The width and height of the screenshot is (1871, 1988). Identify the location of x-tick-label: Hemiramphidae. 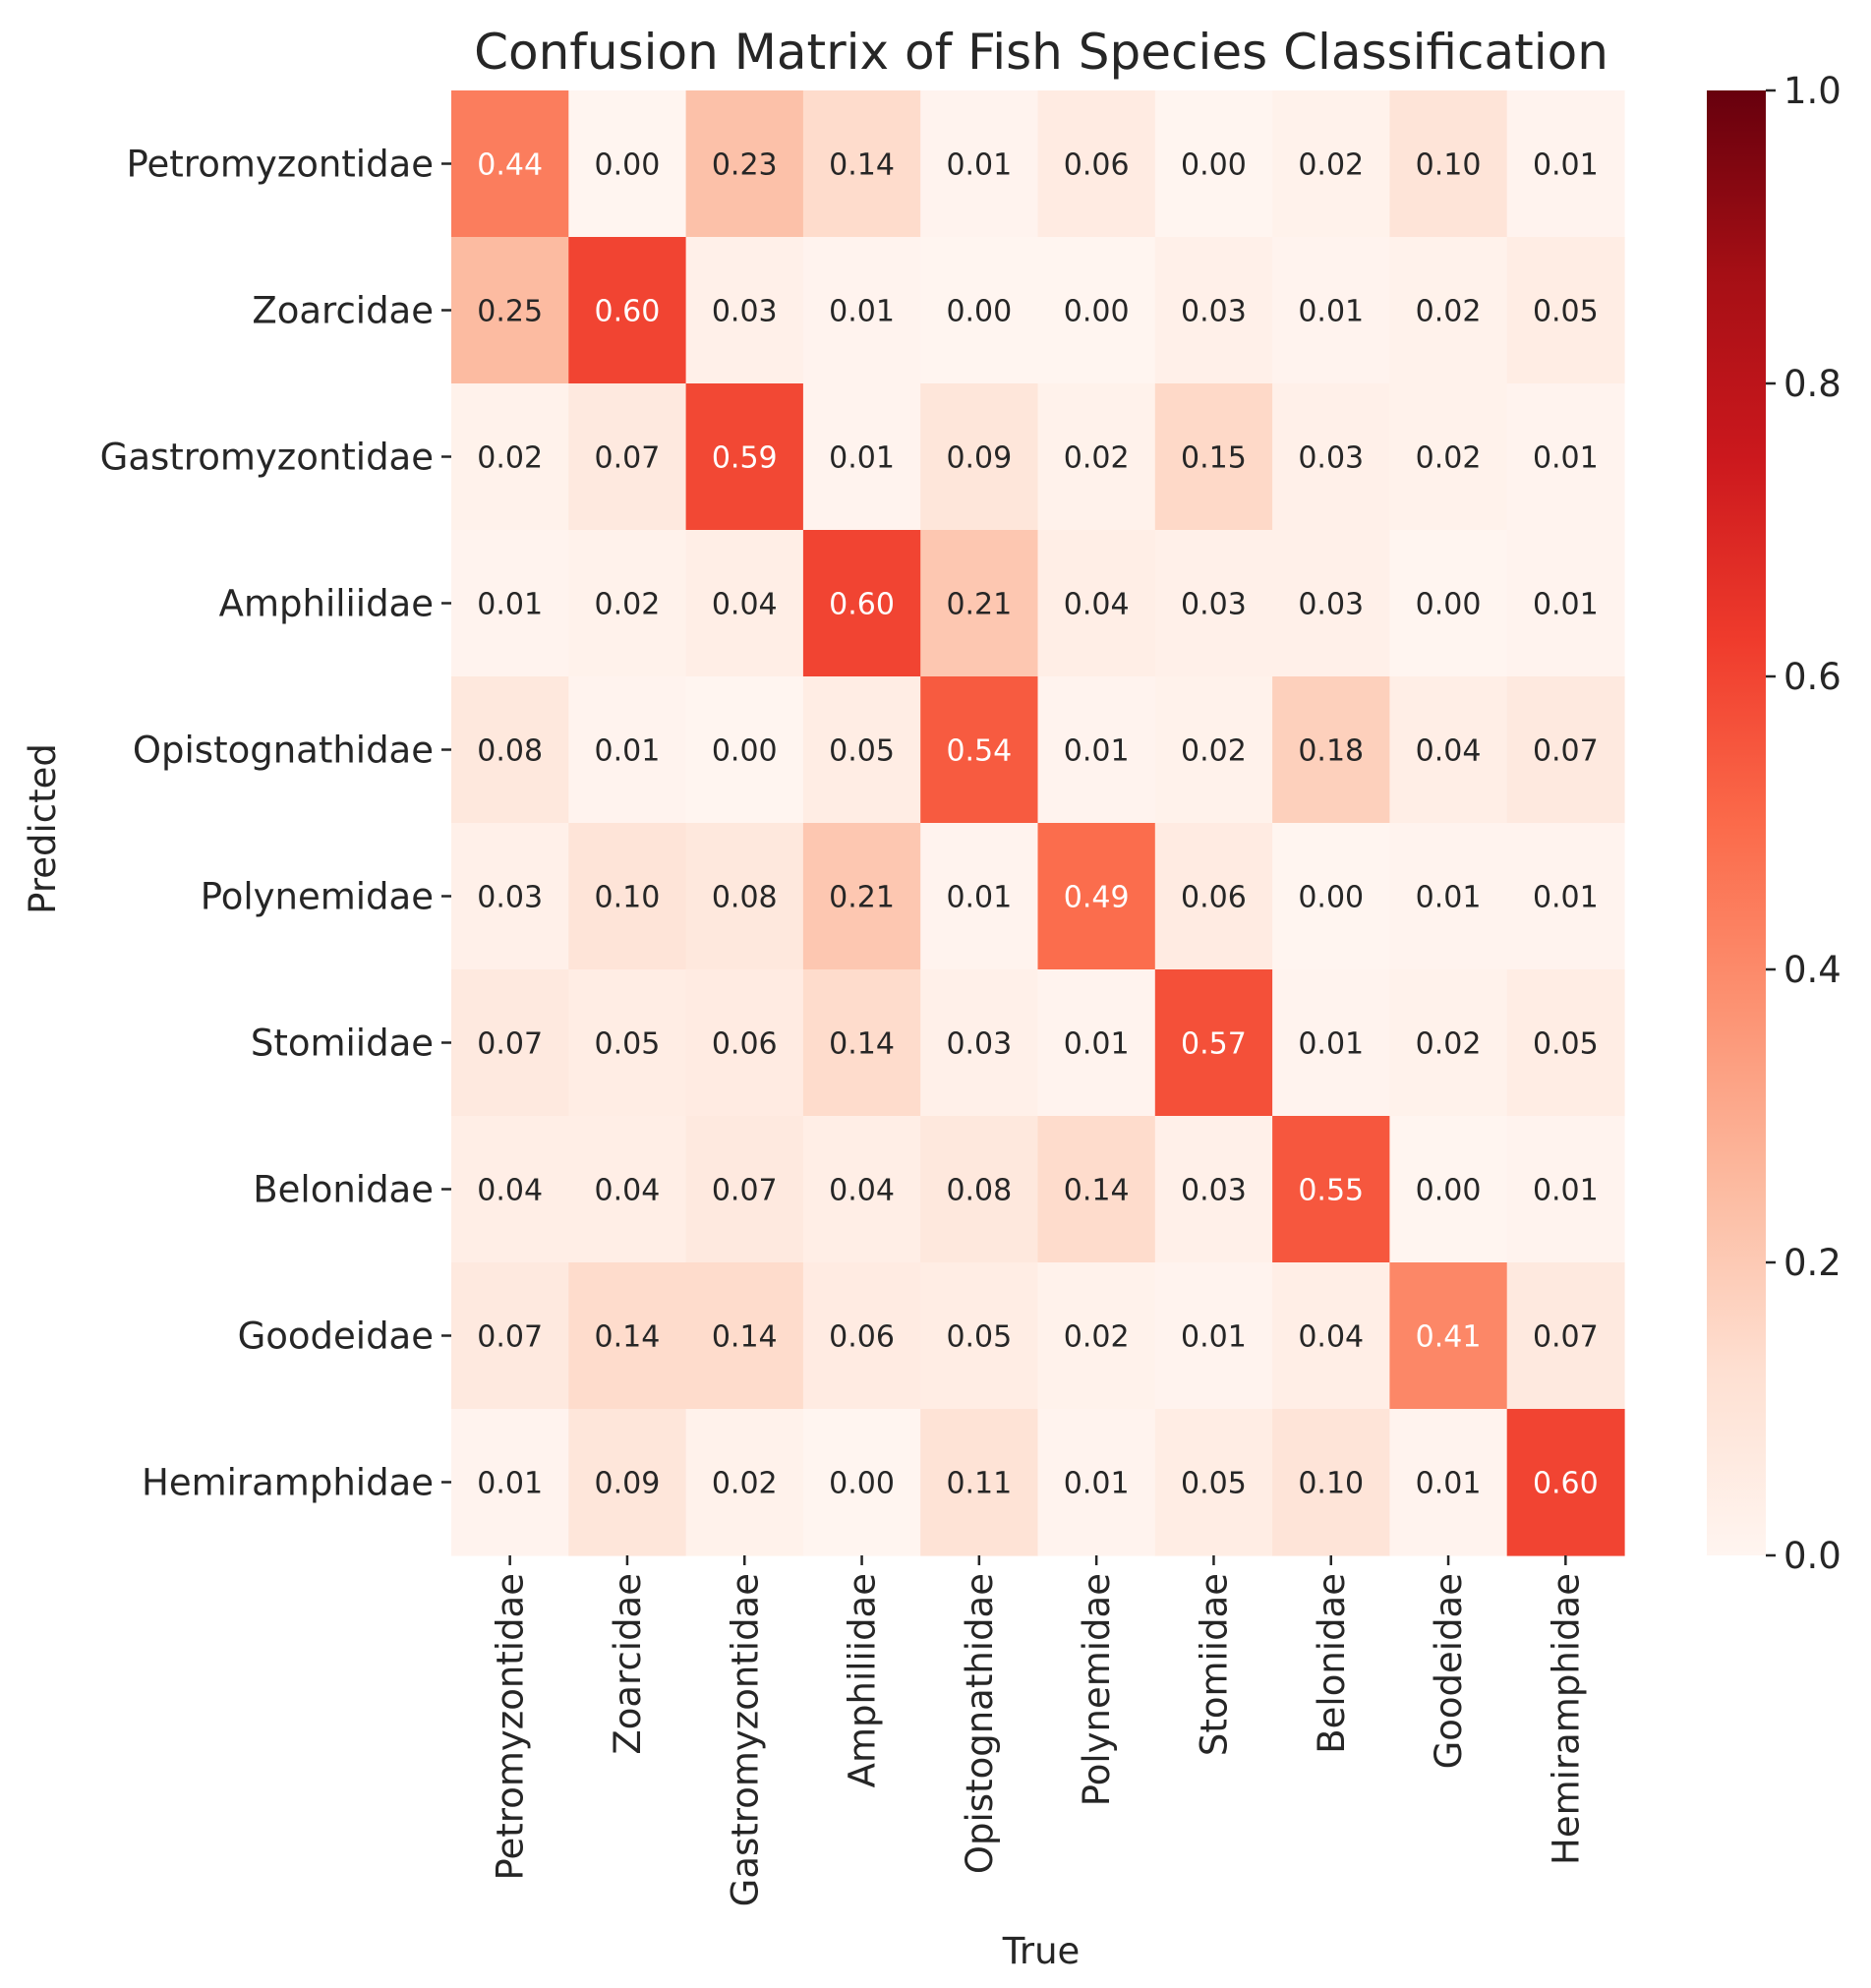
(1566, 1719).